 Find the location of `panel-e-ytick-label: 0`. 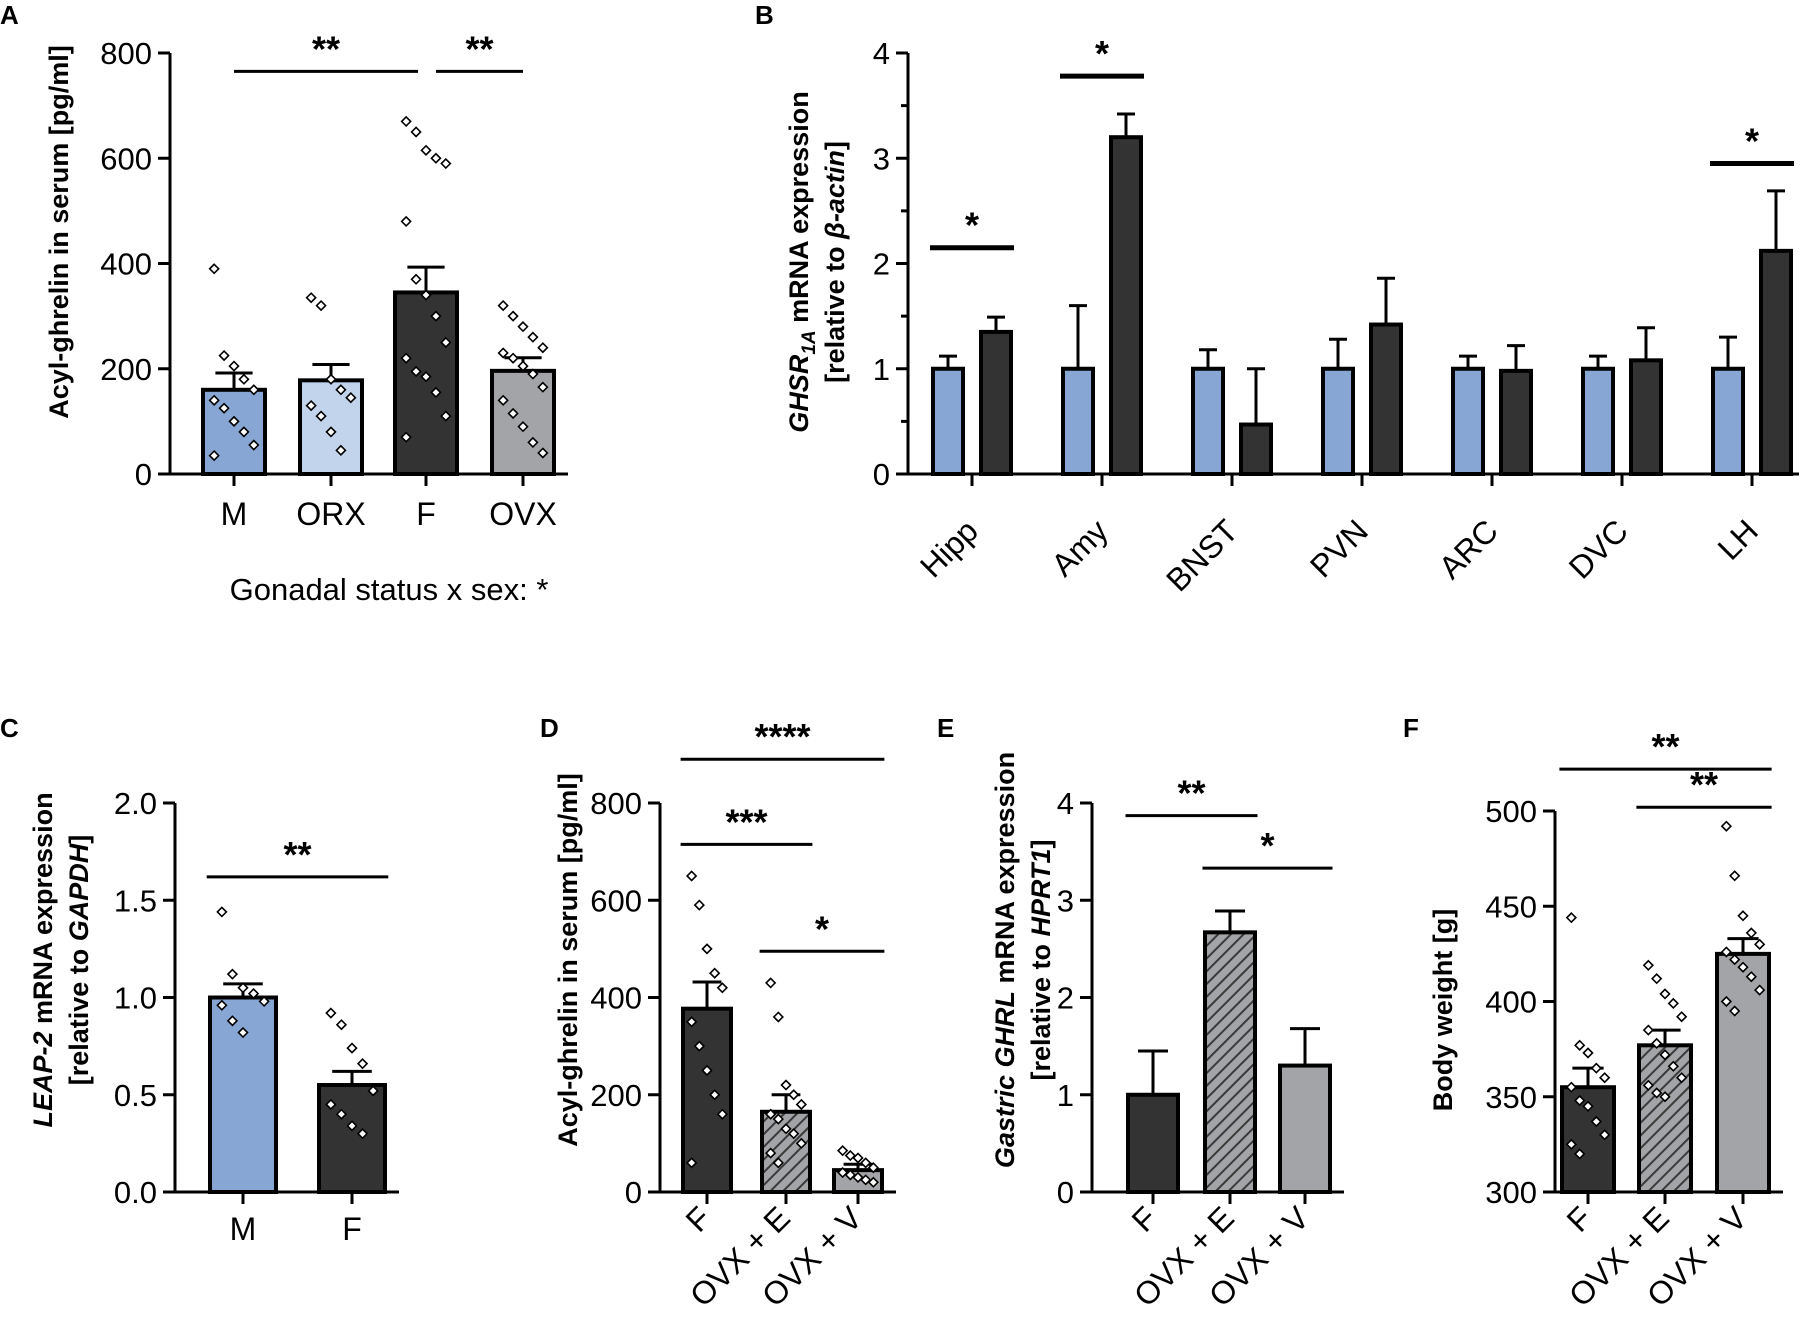

panel-e-ytick-label: 0 is located at coordinates (1065, 1192).